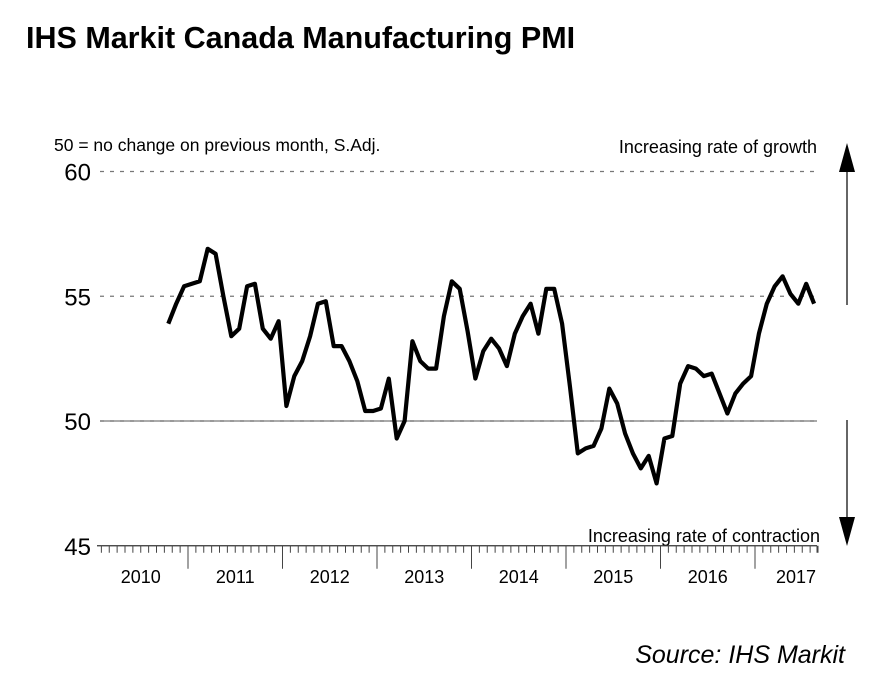 This screenshot has height=689, width=896. Describe the element at coordinates (740, 655) in the screenshot. I see `source-note: Source: IHS Markit` at that location.